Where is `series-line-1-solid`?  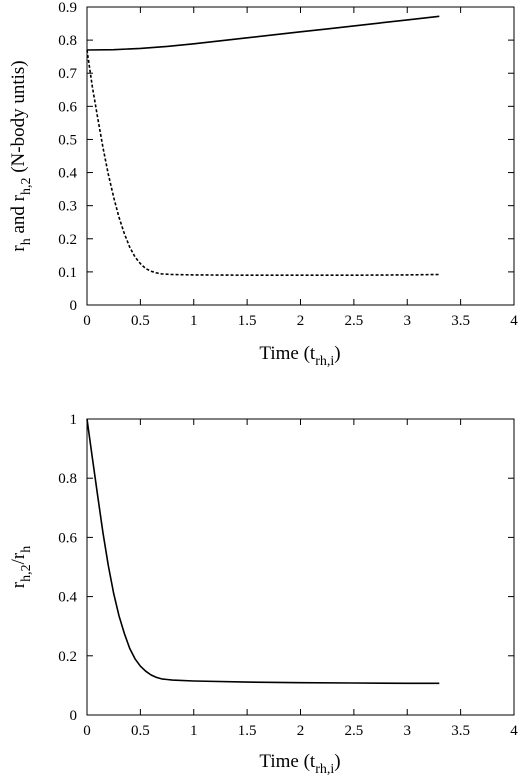 series-line-1-solid is located at coordinates (263, 33).